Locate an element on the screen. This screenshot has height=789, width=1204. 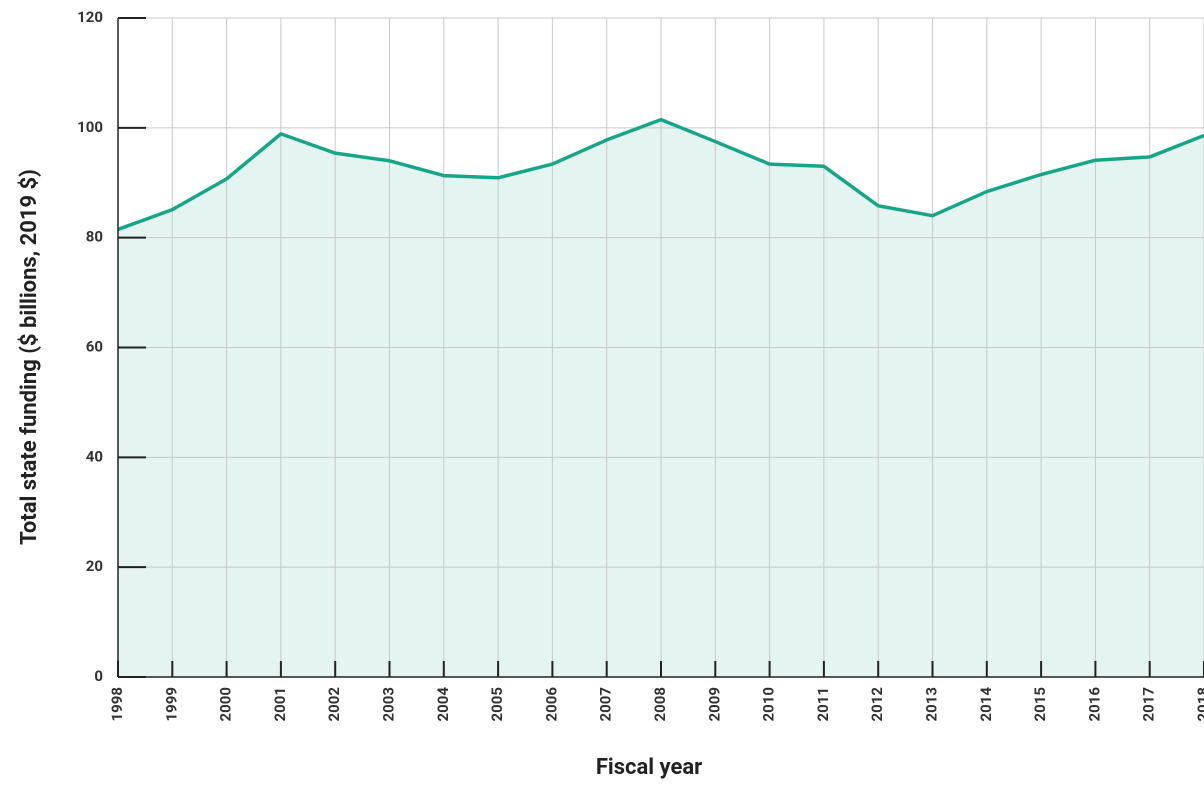
x-tick-label: 2009 is located at coordinates (714, 704).